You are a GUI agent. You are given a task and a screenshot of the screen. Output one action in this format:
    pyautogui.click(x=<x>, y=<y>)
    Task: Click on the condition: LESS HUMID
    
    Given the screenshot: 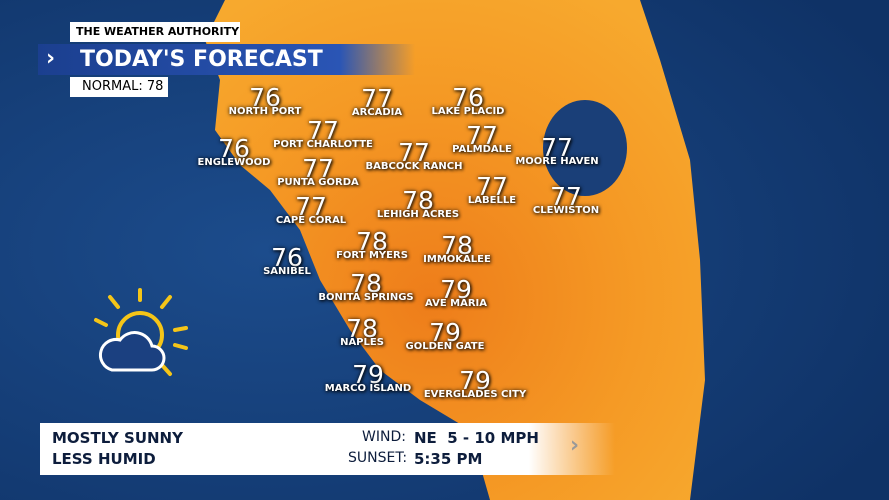 What is the action you would take?
    pyautogui.click(x=104, y=459)
    